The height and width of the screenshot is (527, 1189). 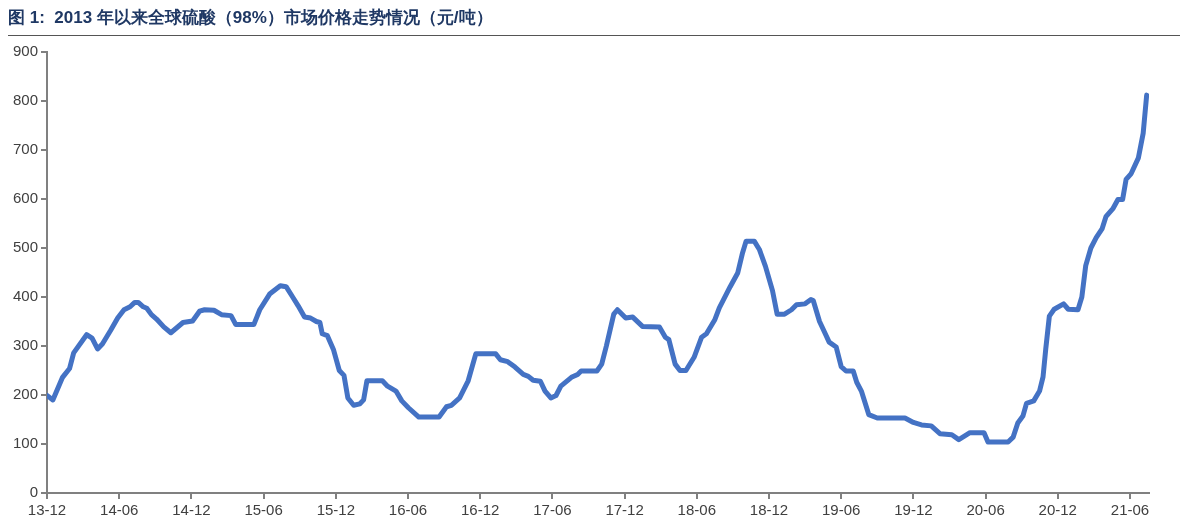 What do you see at coordinates (1130, 510) in the screenshot?
I see `x-tick-label: 21-06` at bounding box center [1130, 510].